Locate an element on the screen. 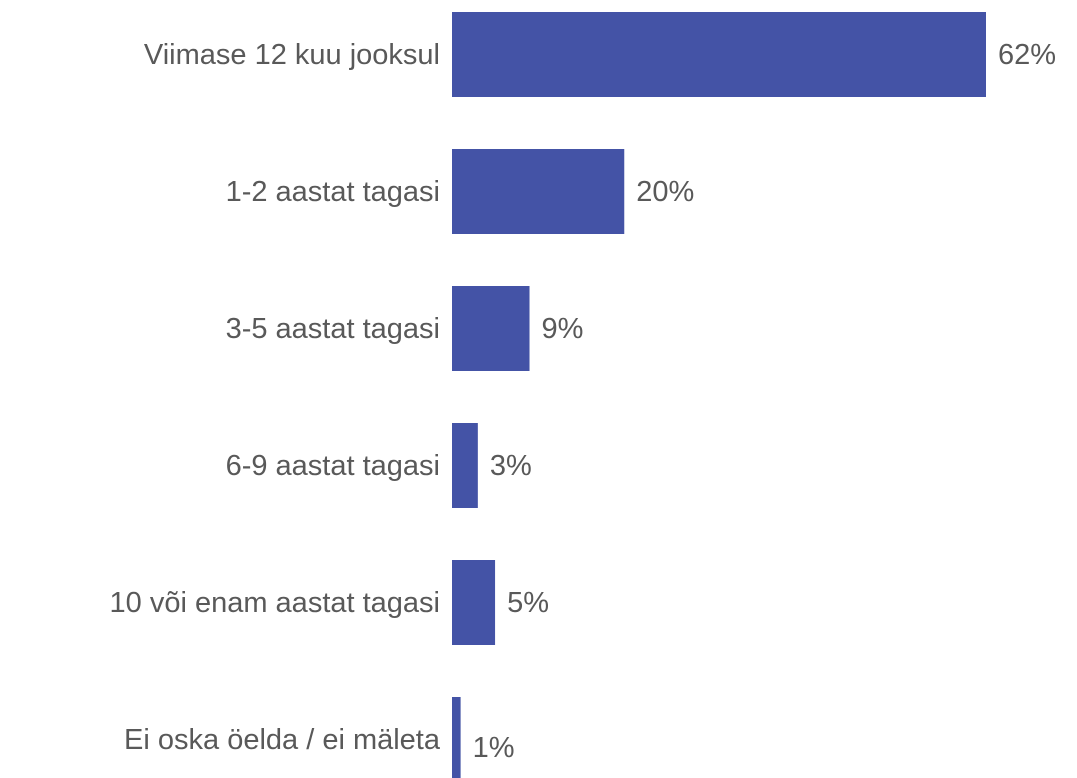 The height and width of the screenshot is (778, 1077). category-label: 3-5 aastat tagasi is located at coordinates (333, 329).